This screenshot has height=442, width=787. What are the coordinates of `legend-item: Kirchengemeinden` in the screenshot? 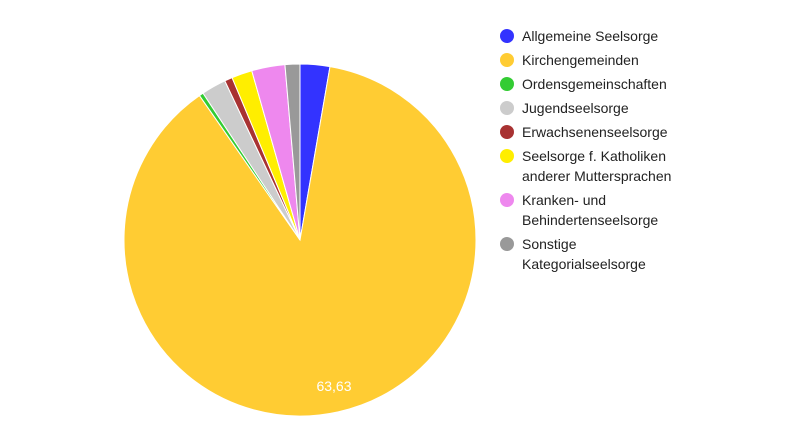 It's located at (601, 60).